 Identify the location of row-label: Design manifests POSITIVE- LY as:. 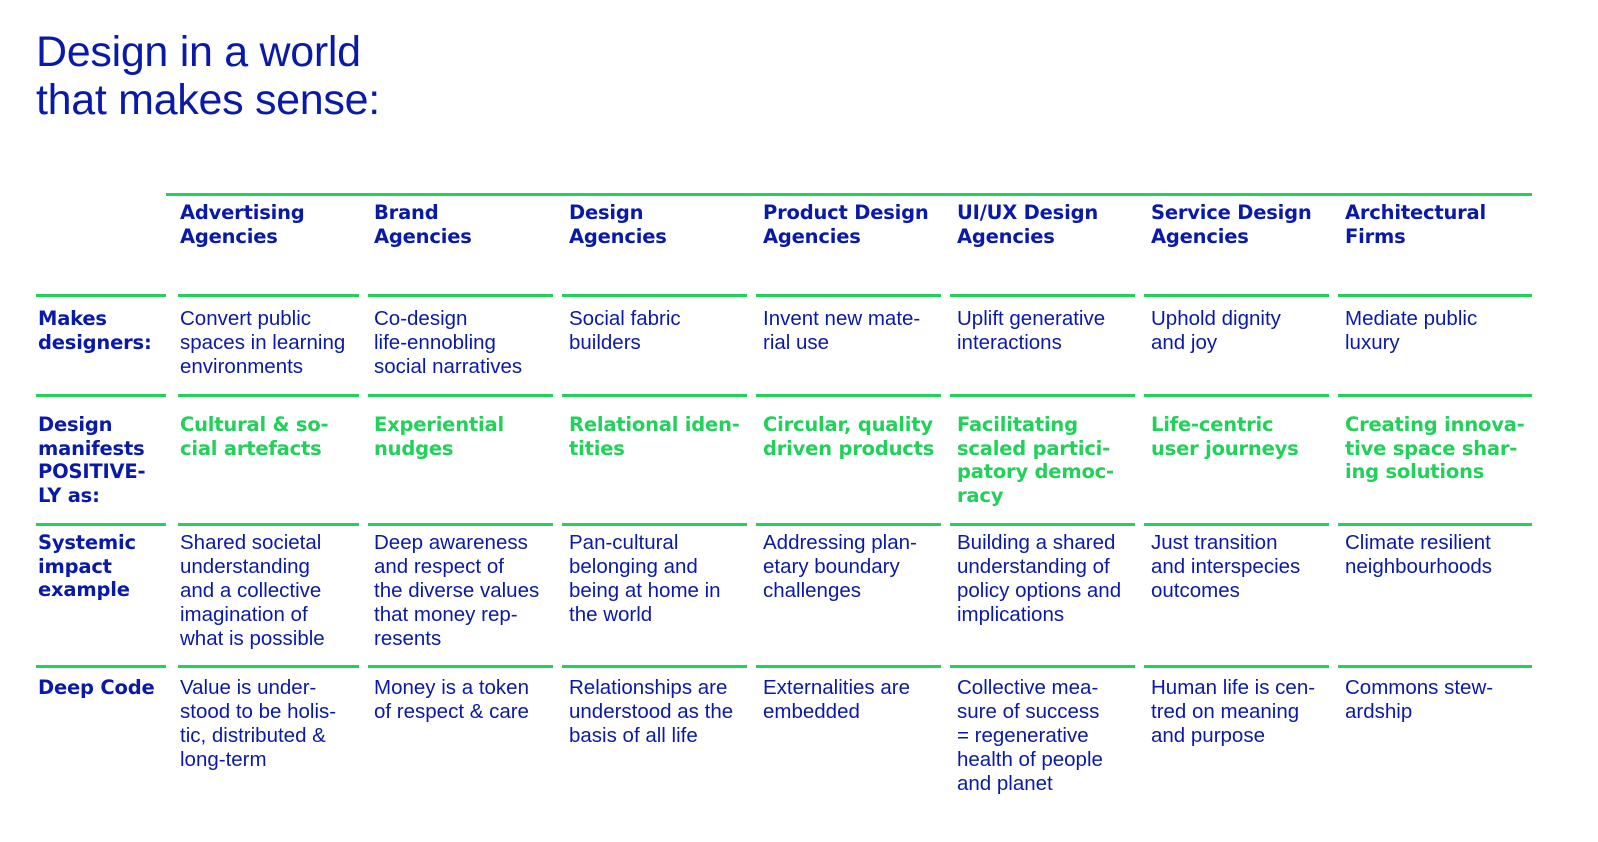
(102, 460).